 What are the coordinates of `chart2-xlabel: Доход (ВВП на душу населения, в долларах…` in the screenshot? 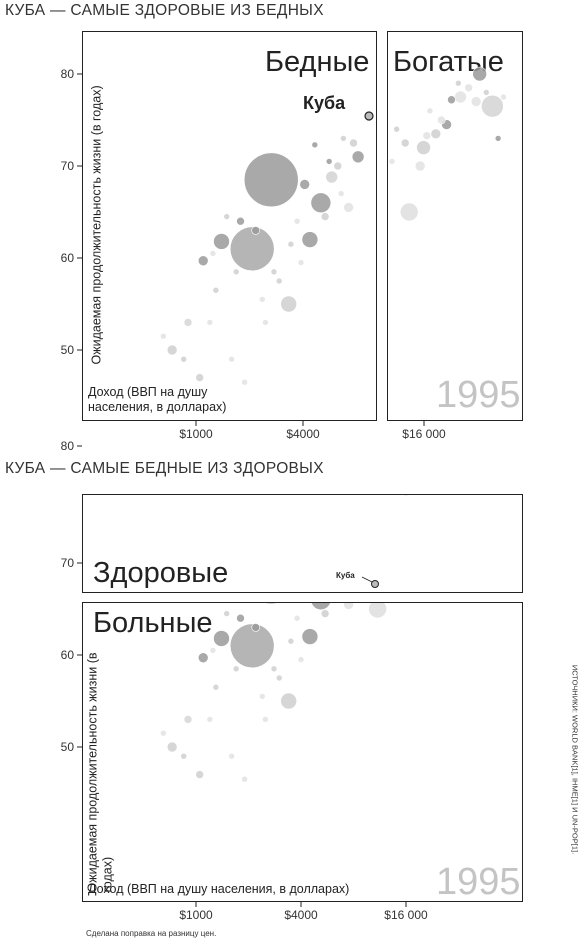 It's located at (219, 889).